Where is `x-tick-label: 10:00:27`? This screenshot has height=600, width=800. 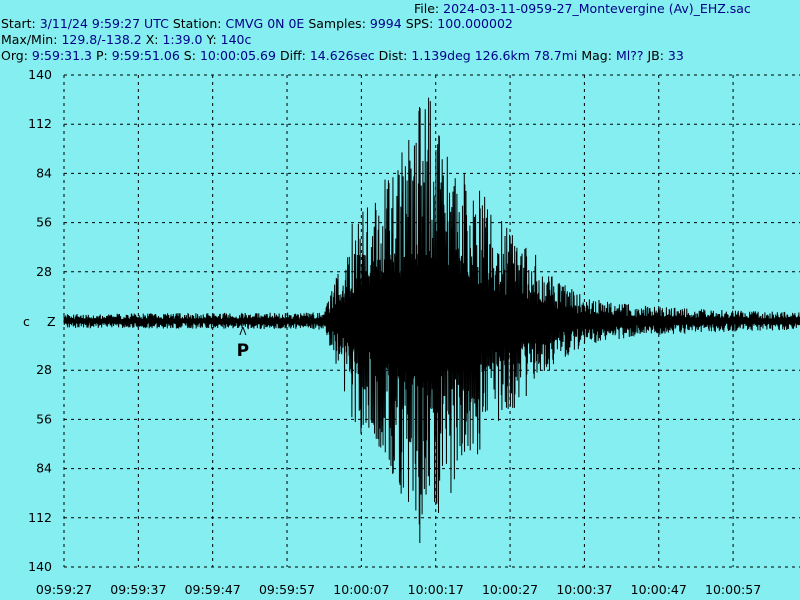 x-tick-label: 10:00:27 is located at coordinates (510, 589).